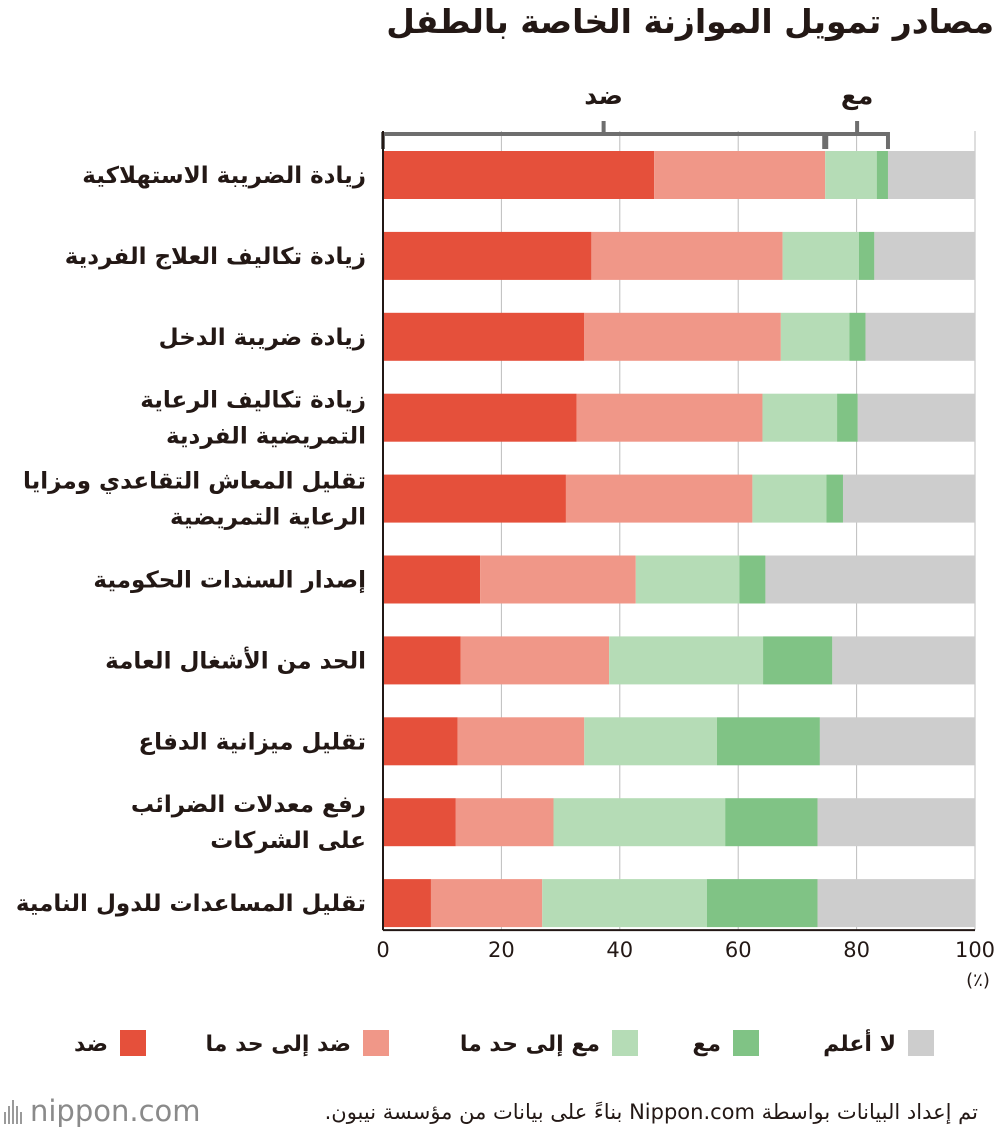  I want to click on x-tick-label-20: 20, so click(501, 950).